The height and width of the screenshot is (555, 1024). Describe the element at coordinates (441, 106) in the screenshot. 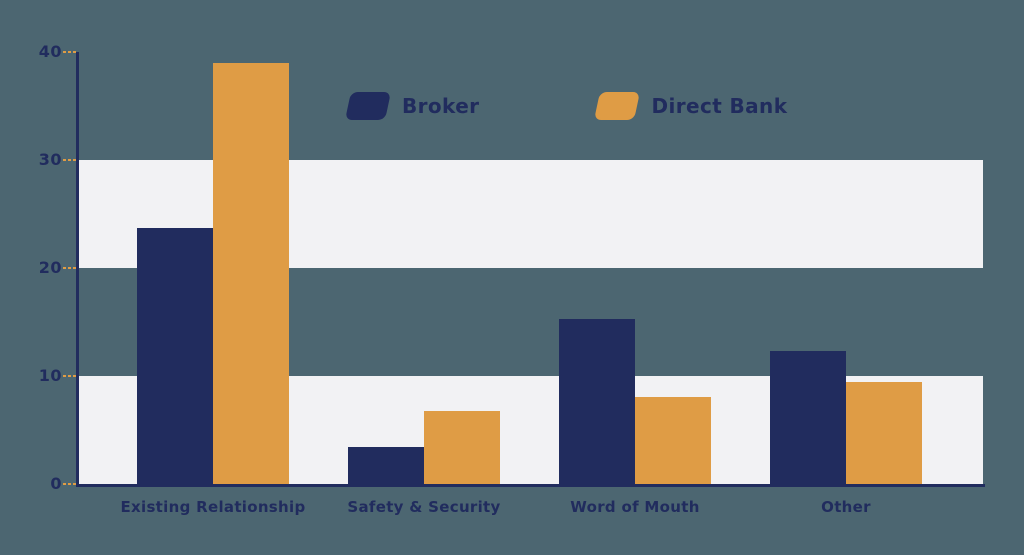

I see `legend-label-broker: Broker` at that location.